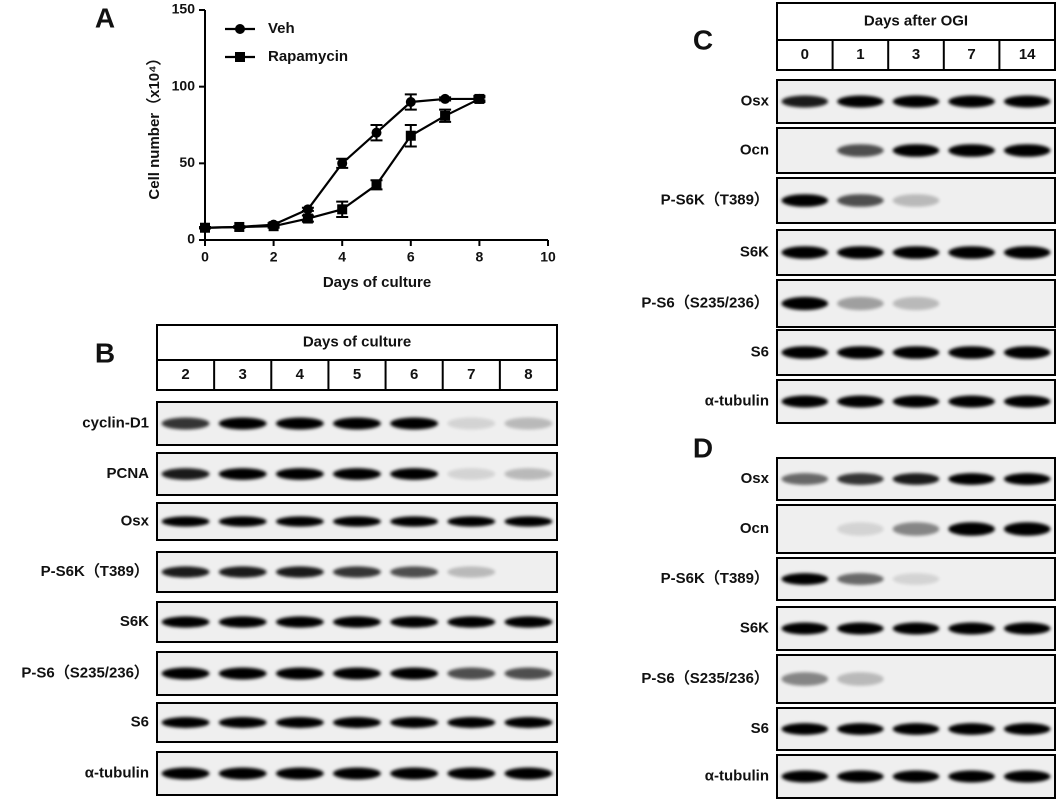 The height and width of the screenshot is (800, 1060). Describe the element at coordinates (805, 54) in the screenshot. I see `lane-label: 0` at that location.